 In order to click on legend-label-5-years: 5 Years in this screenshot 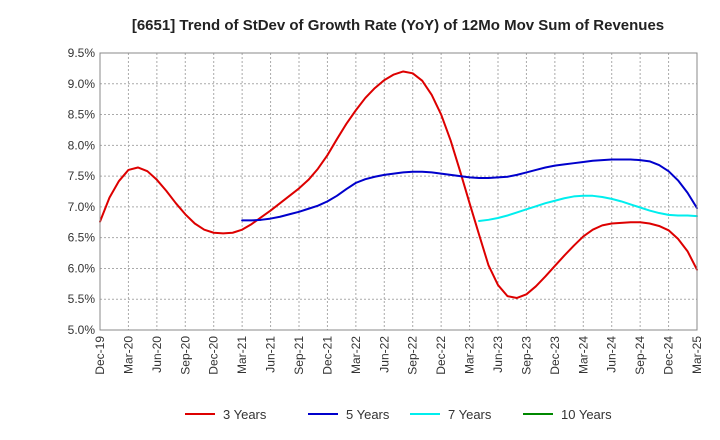, I will do `click(368, 414)`.